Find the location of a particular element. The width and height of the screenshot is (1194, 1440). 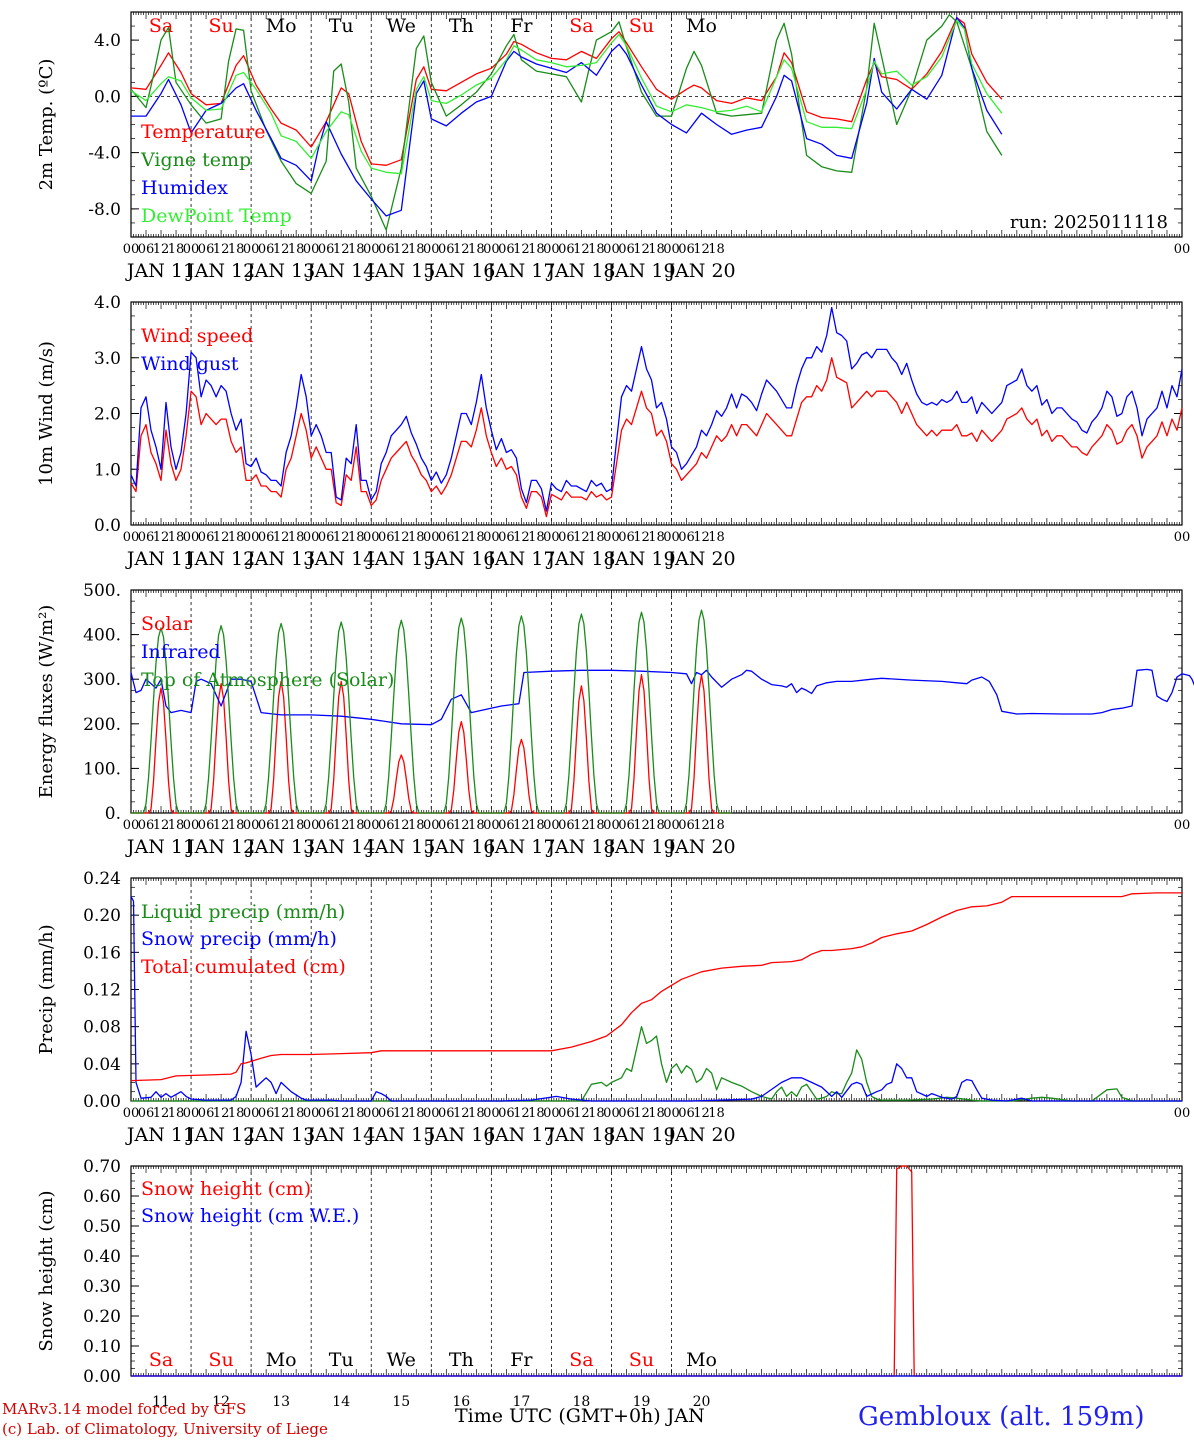

y-axis-label: 10m Wind (m/s) is located at coordinates (46, 413).